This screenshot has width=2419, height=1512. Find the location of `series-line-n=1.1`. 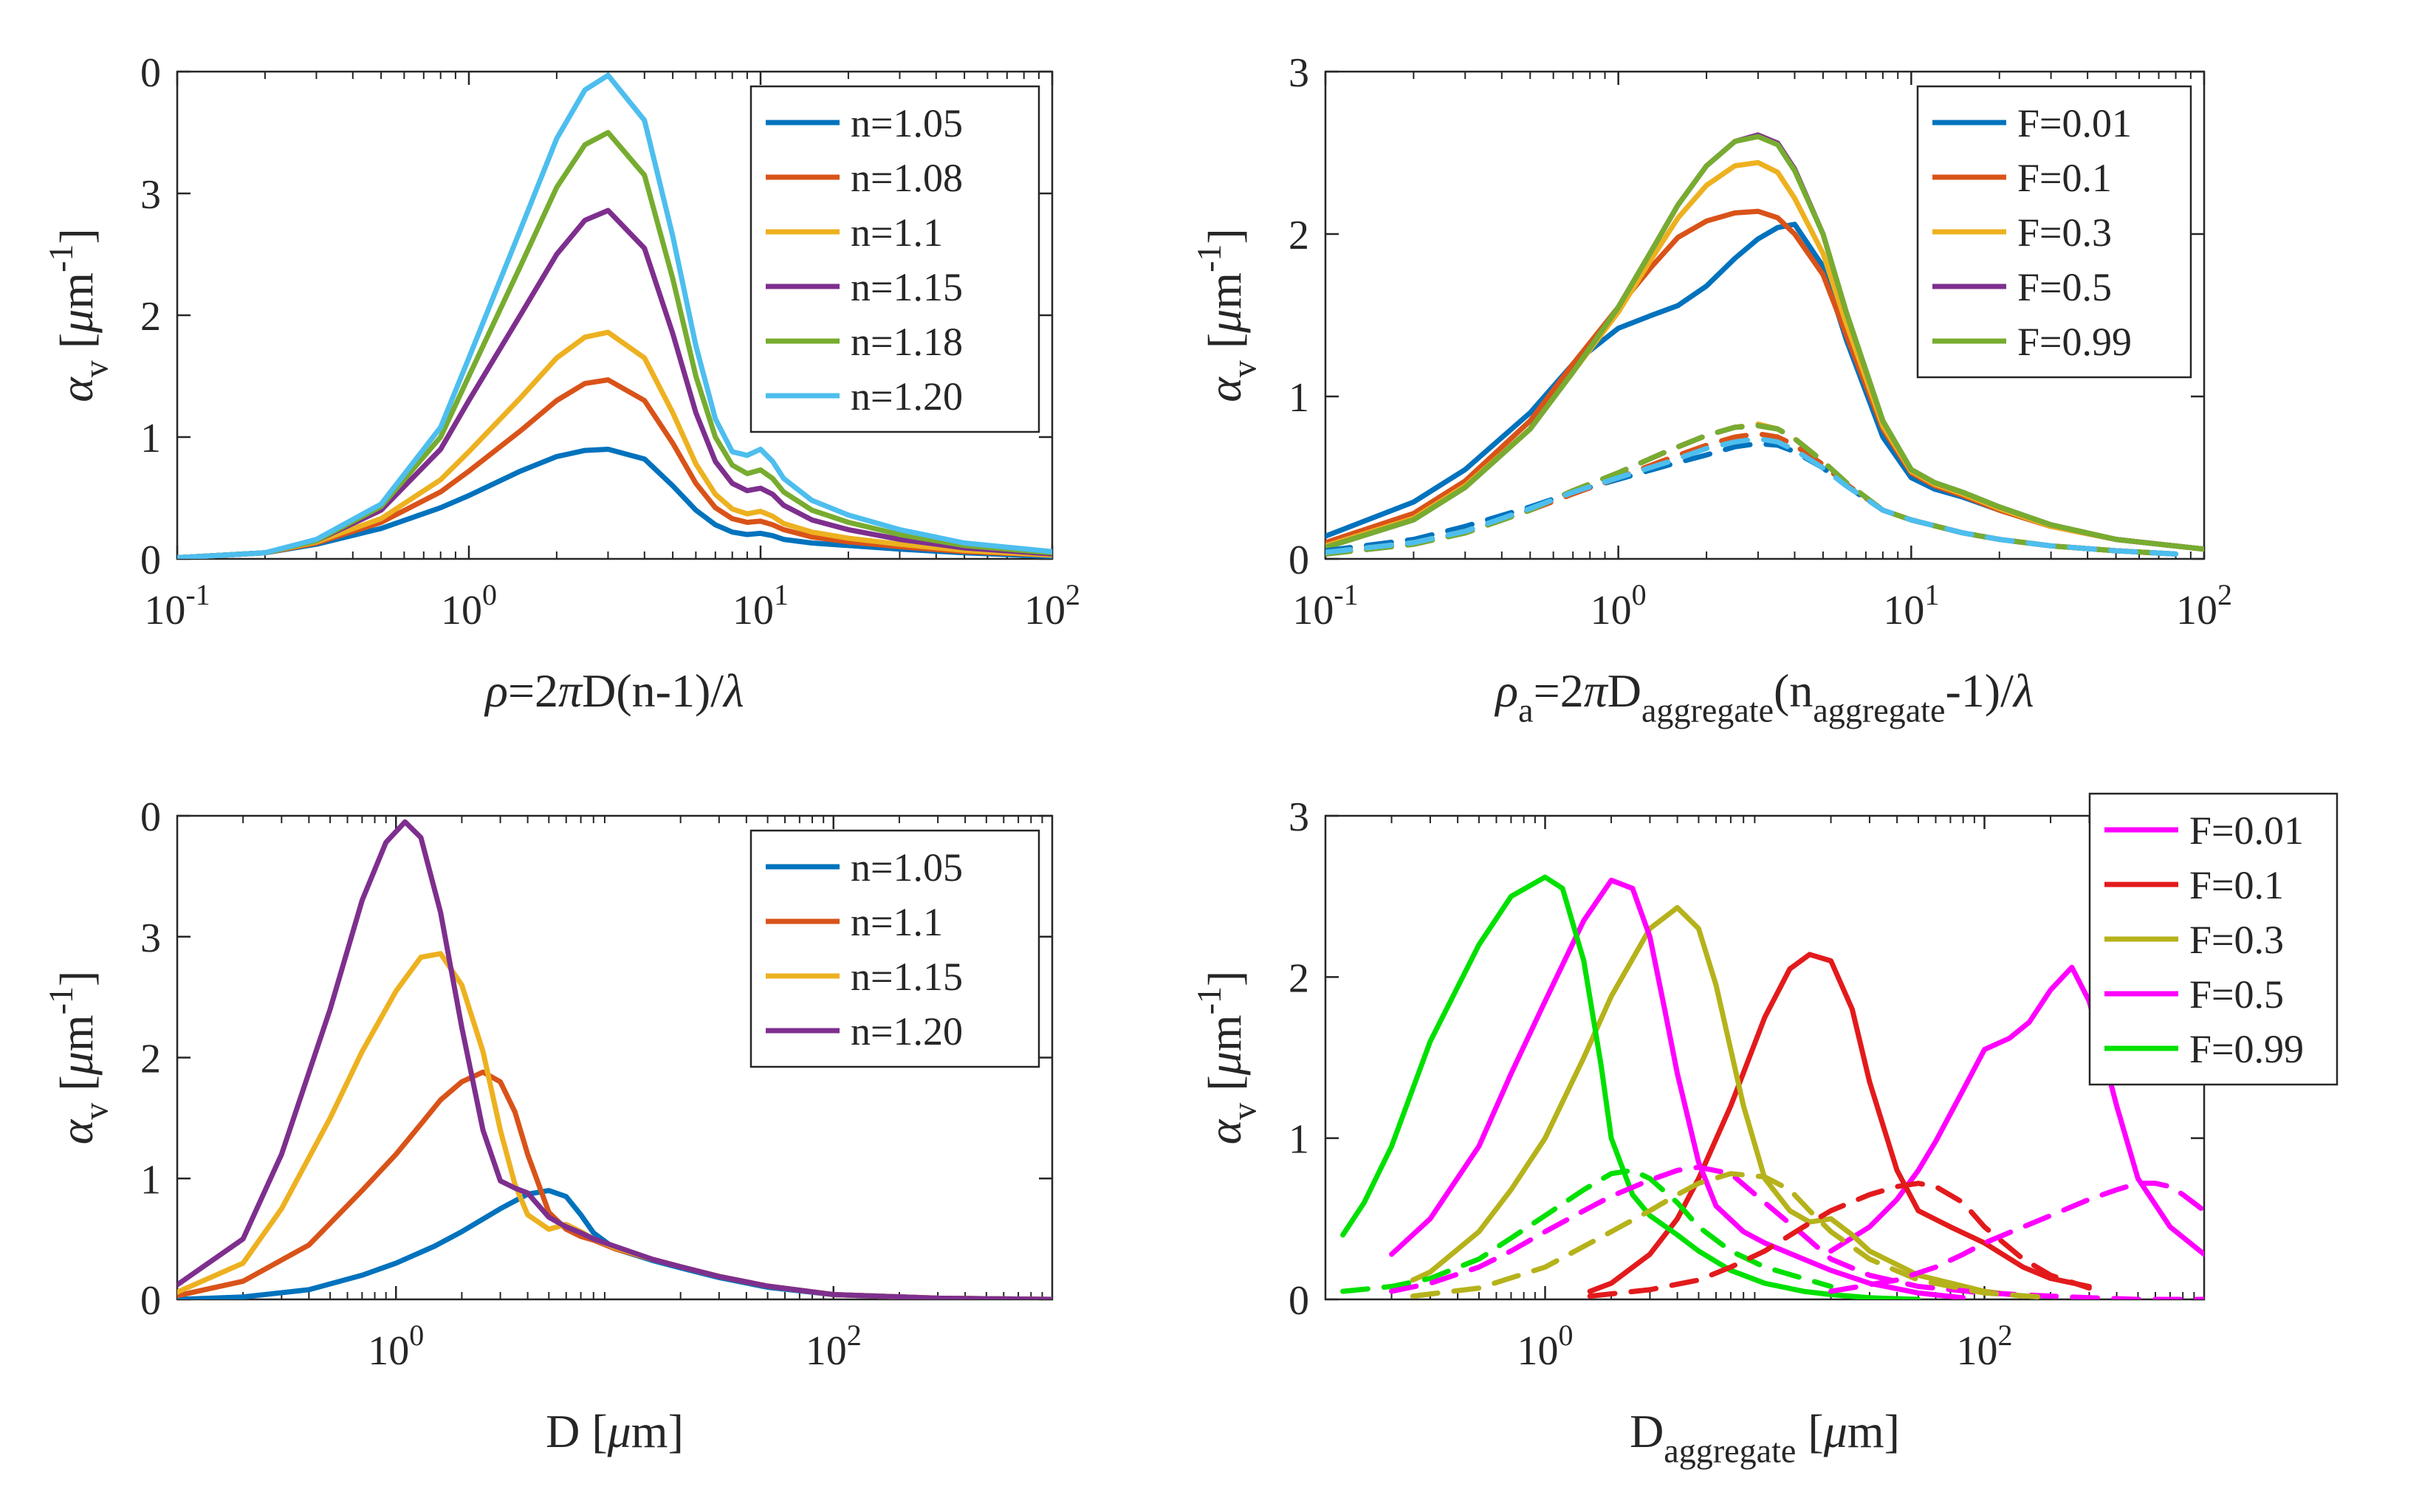

series-line-n=1.1 is located at coordinates (614, 444).